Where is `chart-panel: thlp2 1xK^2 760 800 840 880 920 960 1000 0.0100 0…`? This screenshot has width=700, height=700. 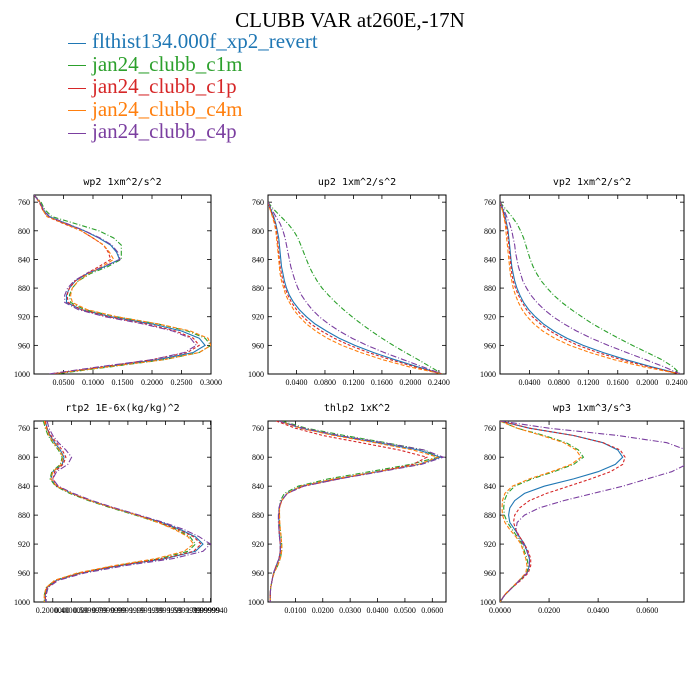 chart-panel: thlp2 1xK^2 760 800 840 880 920 960 1000 0.0100 0… is located at coordinates (347, 509).